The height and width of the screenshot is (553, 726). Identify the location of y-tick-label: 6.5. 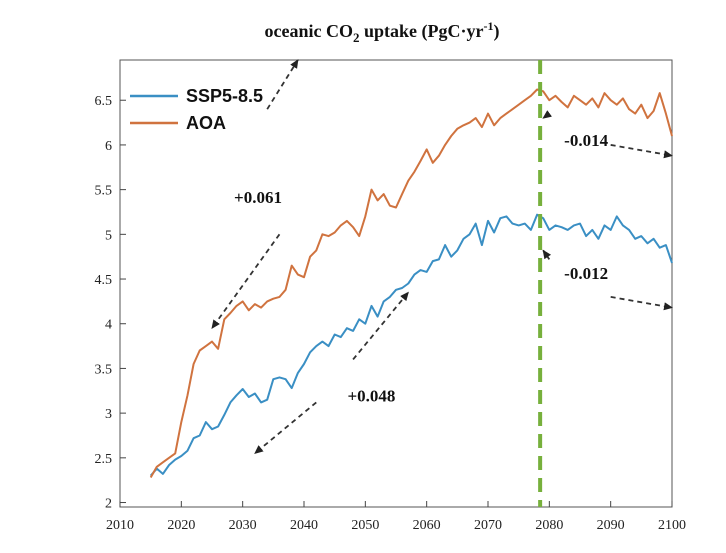
(104, 101).